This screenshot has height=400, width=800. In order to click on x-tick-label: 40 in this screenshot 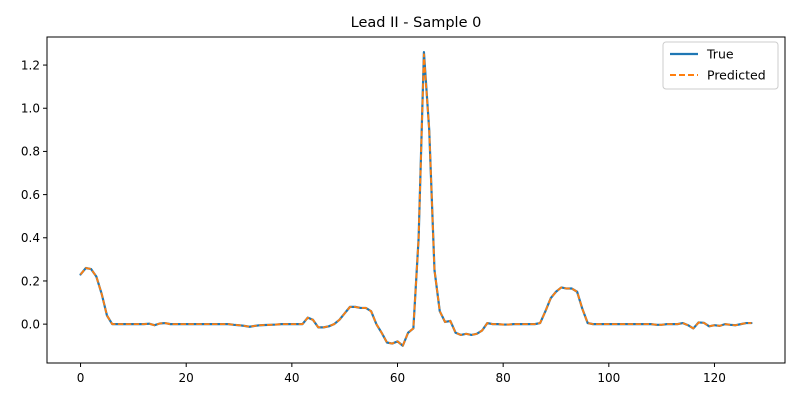, I will do `click(291, 378)`.